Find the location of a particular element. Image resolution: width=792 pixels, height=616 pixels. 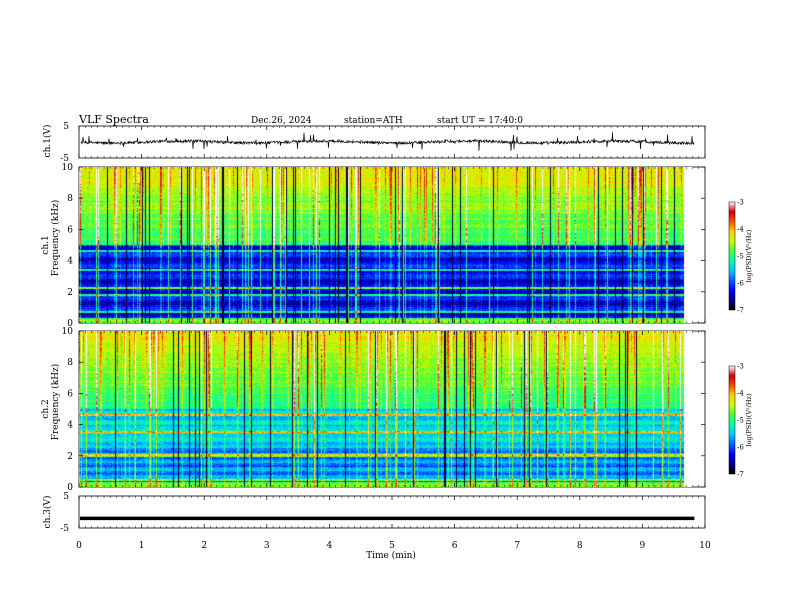

station-label: station=ATH is located at coordinates (373, 121).